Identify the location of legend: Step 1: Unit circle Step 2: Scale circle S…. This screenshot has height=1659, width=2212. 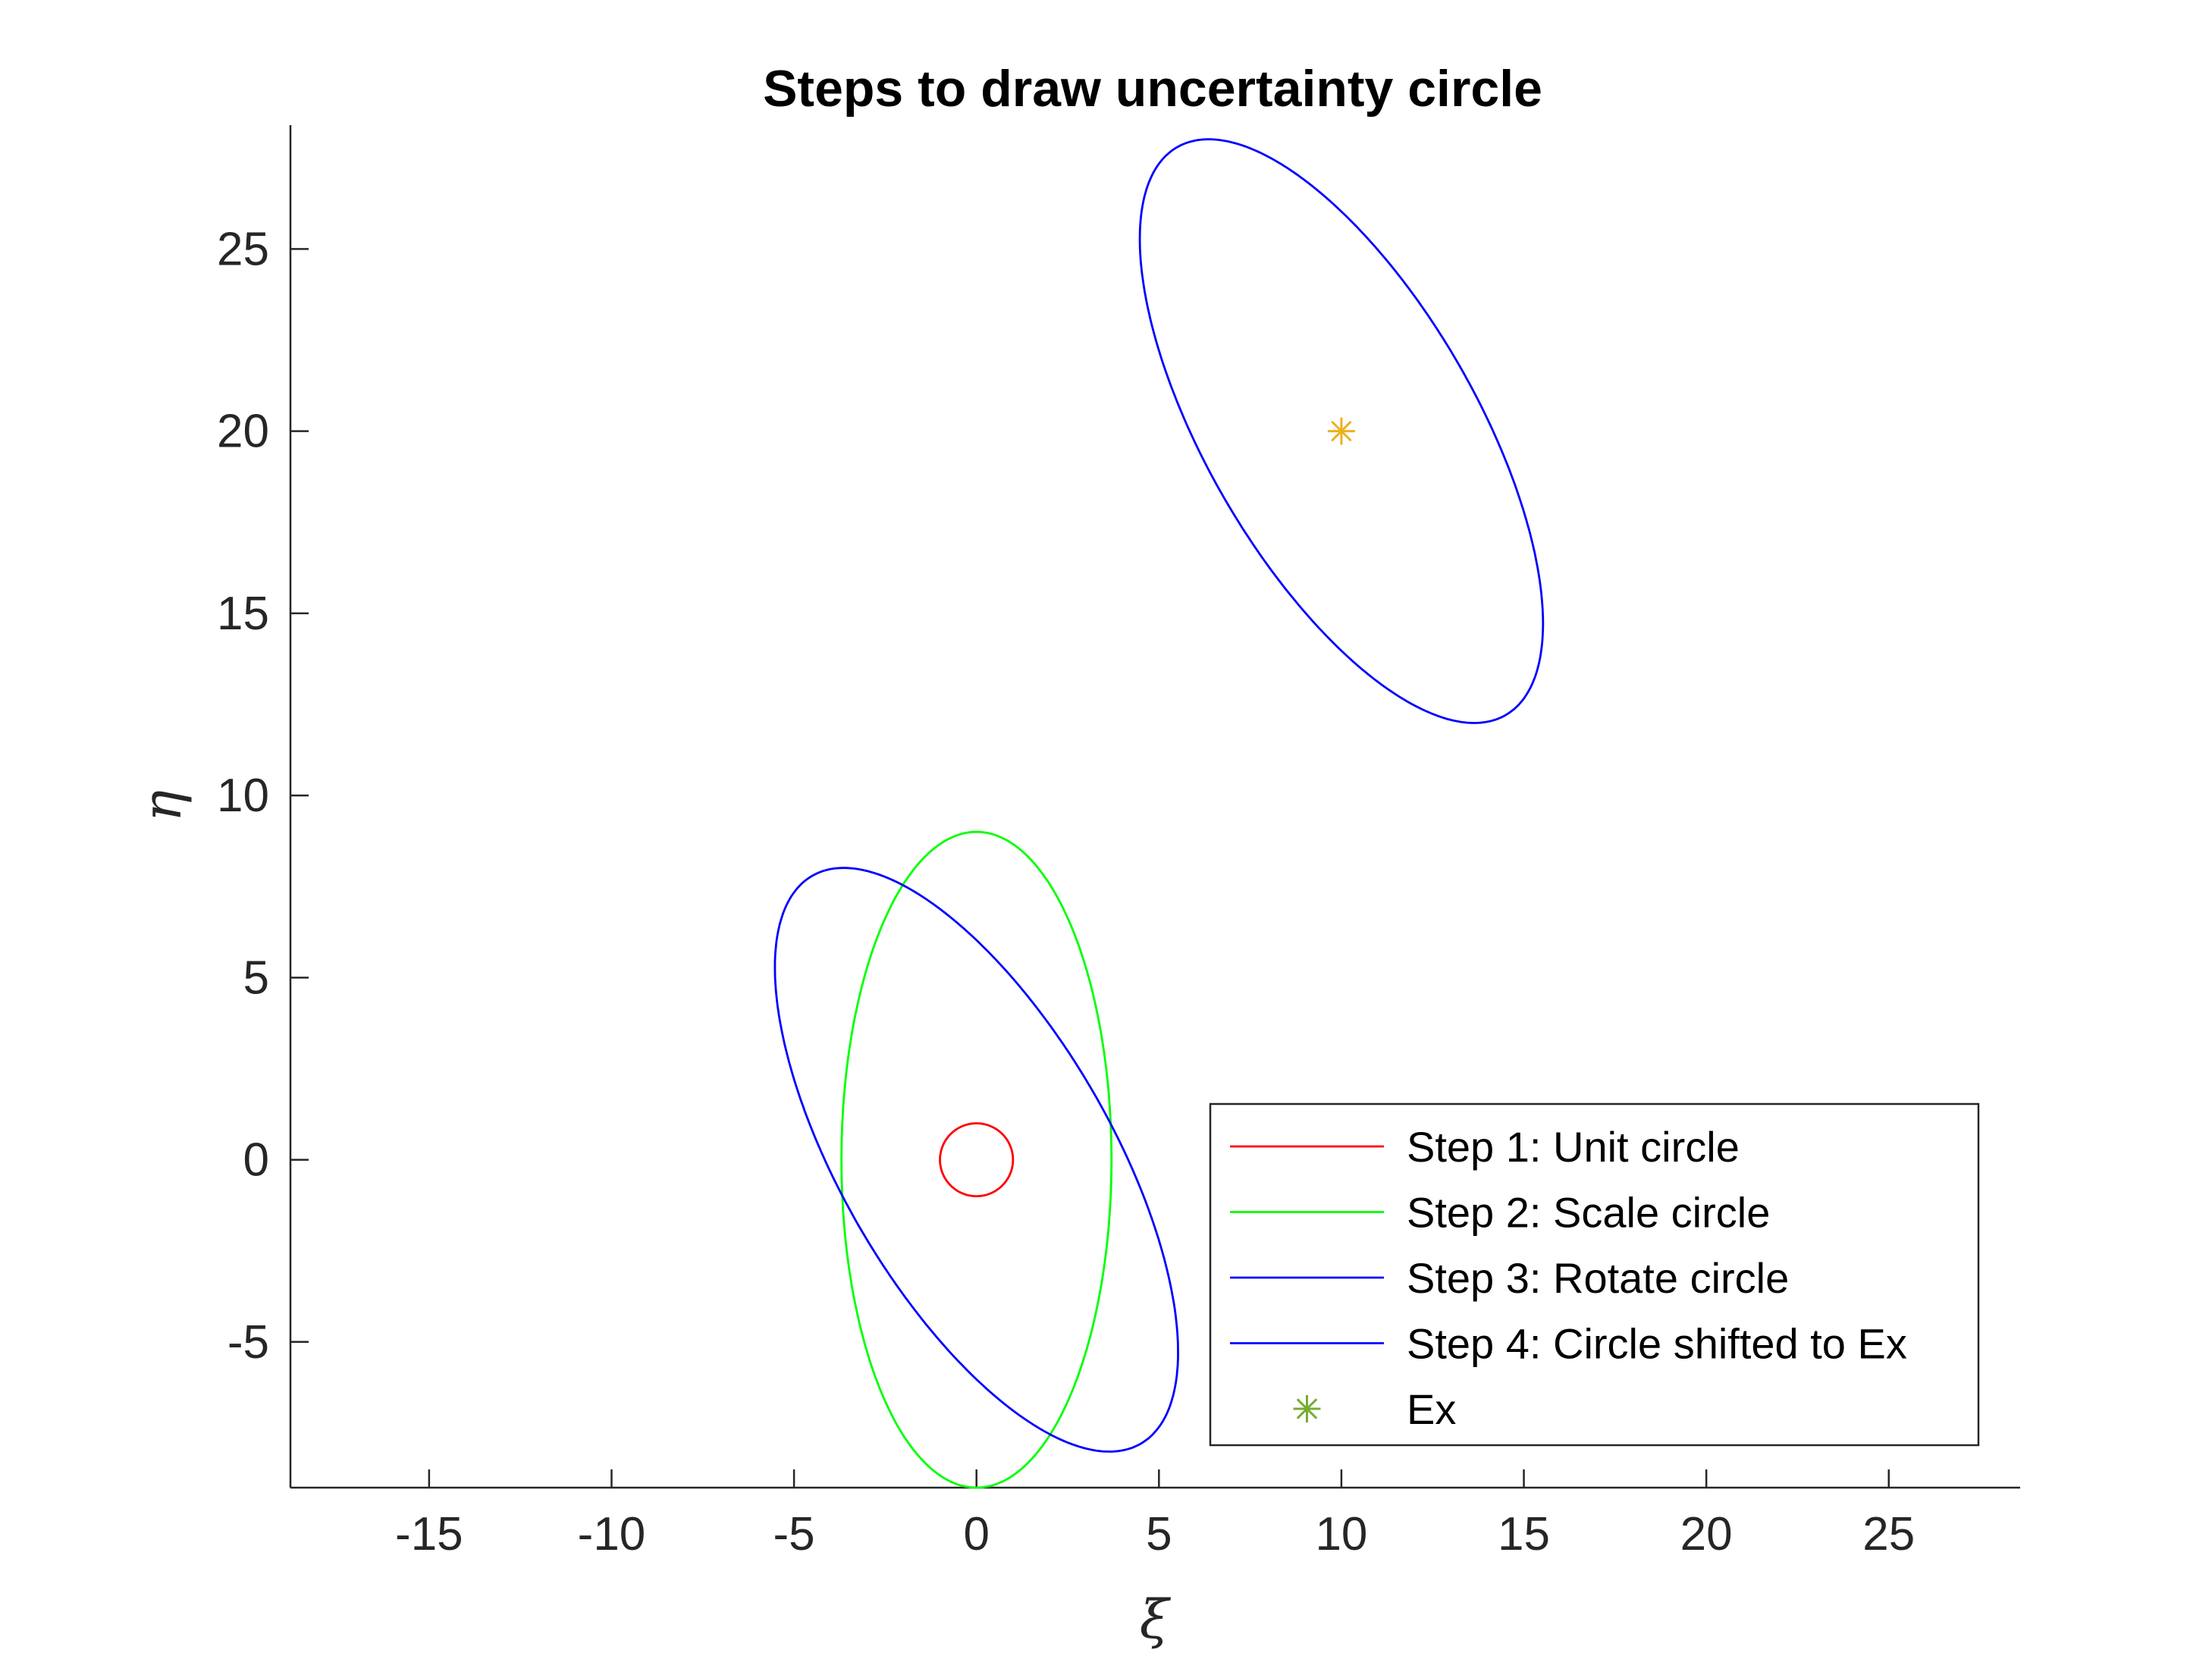
(1594, 1274).